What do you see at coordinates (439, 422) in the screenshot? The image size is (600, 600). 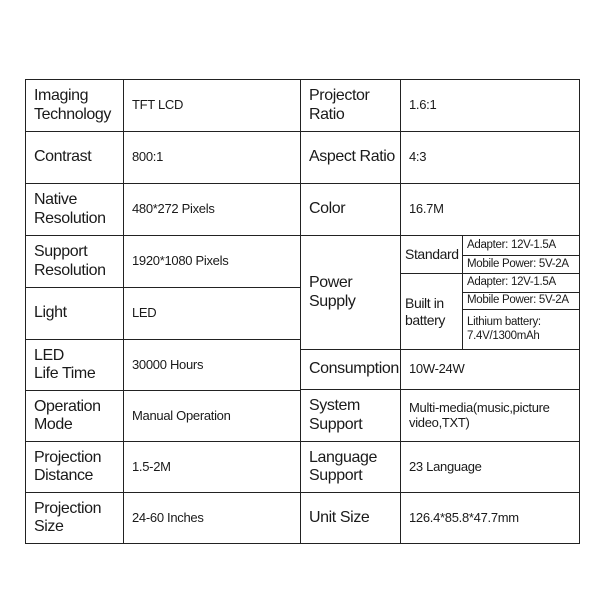 I see `spec-value-text: video,TXT)` at bounding box center [439, 422].